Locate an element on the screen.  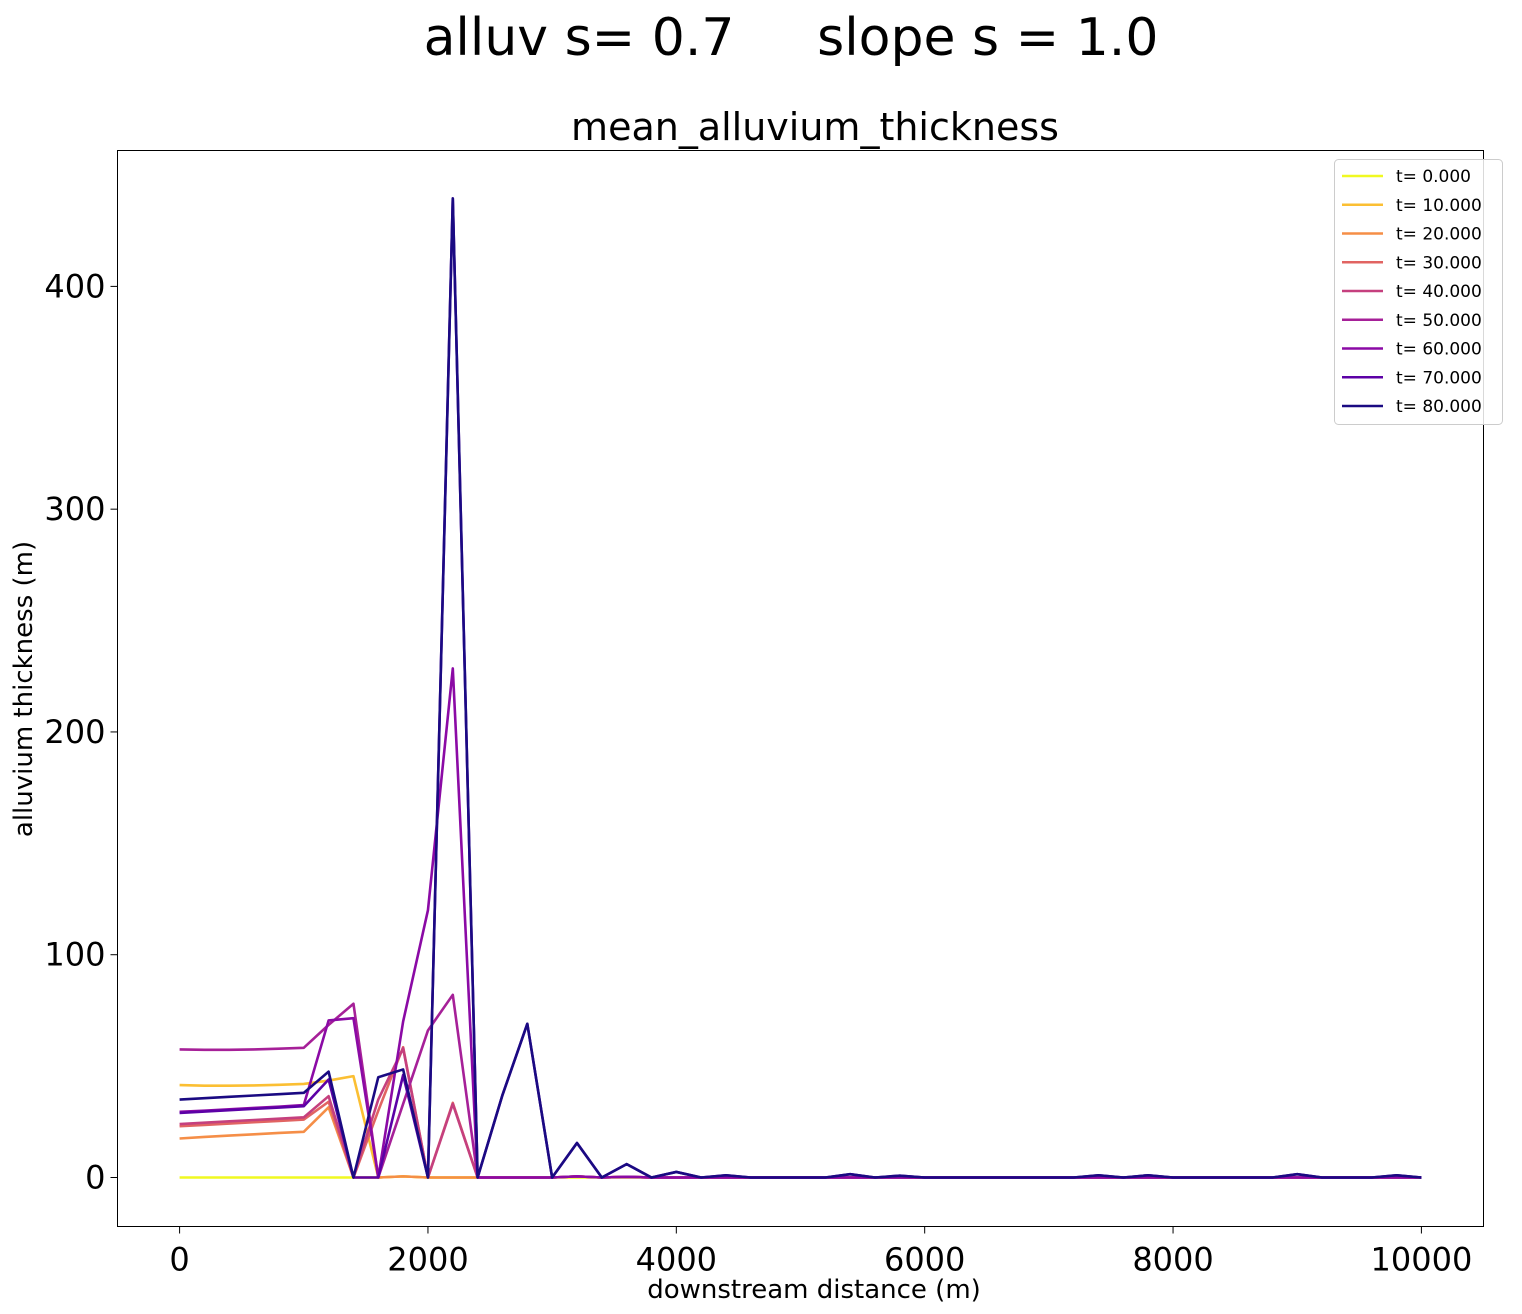
legend-label-3: t= 30.000 is located at coordinates (1439, 263).